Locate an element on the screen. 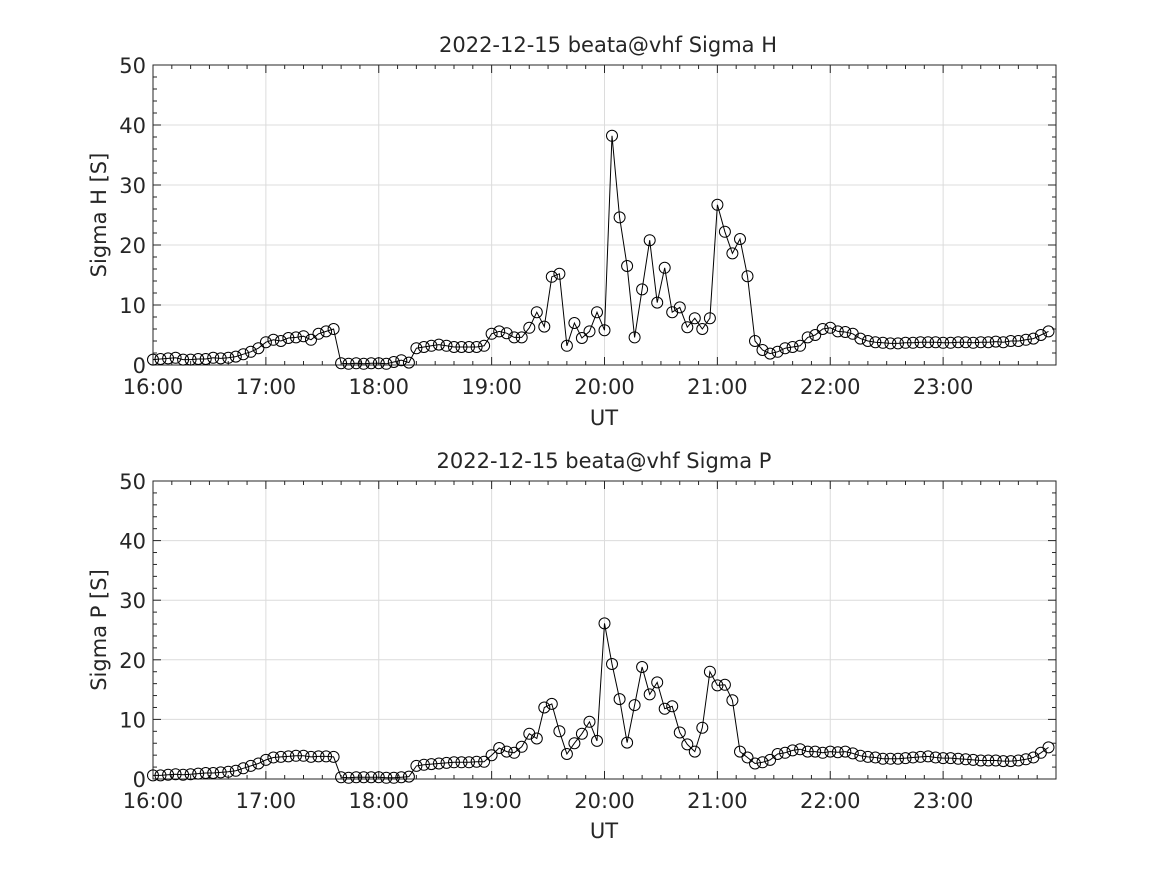 The height and width of the screenshot is (875, 1167). sigma-h-y-tick-label: 40 is located at coordinates (132, 126).